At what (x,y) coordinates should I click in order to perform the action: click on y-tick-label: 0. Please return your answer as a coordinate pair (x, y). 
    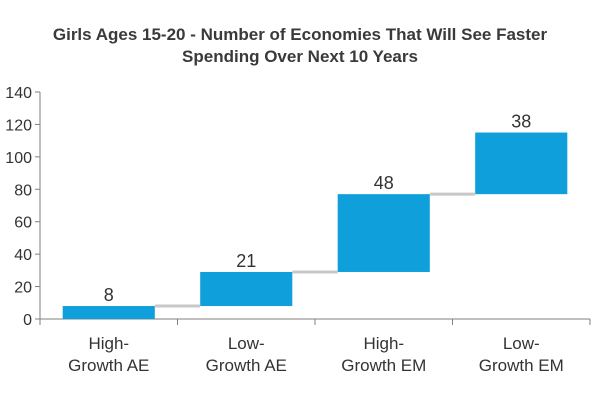
    Looking at the image, I should click on (27, 320).